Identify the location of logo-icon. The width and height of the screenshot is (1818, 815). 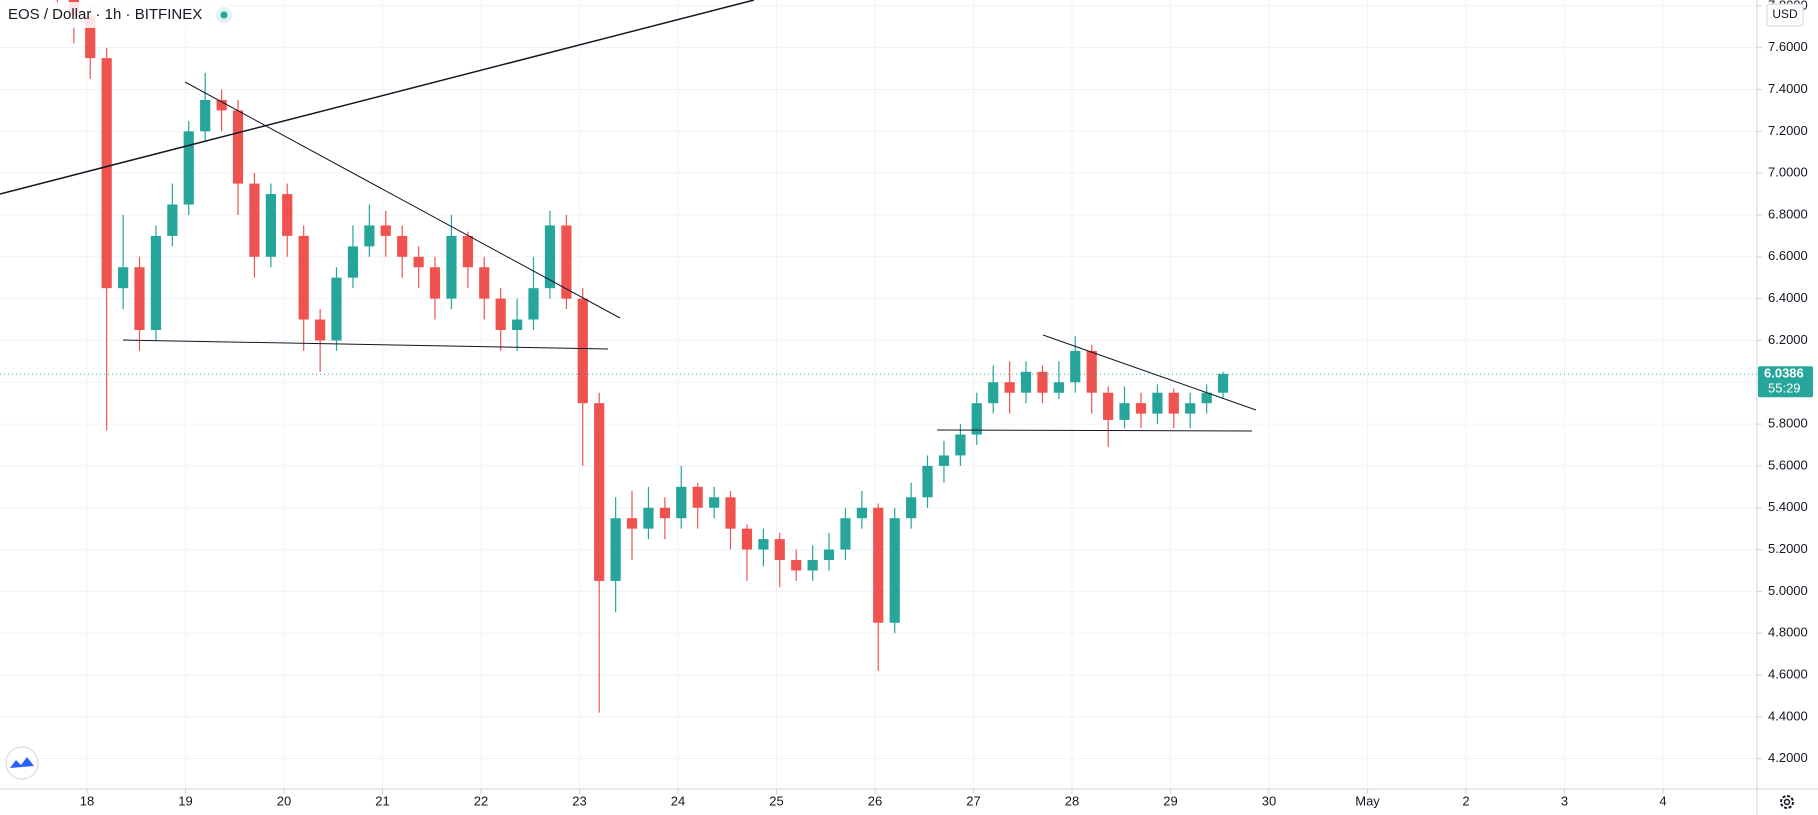
(22, 762).